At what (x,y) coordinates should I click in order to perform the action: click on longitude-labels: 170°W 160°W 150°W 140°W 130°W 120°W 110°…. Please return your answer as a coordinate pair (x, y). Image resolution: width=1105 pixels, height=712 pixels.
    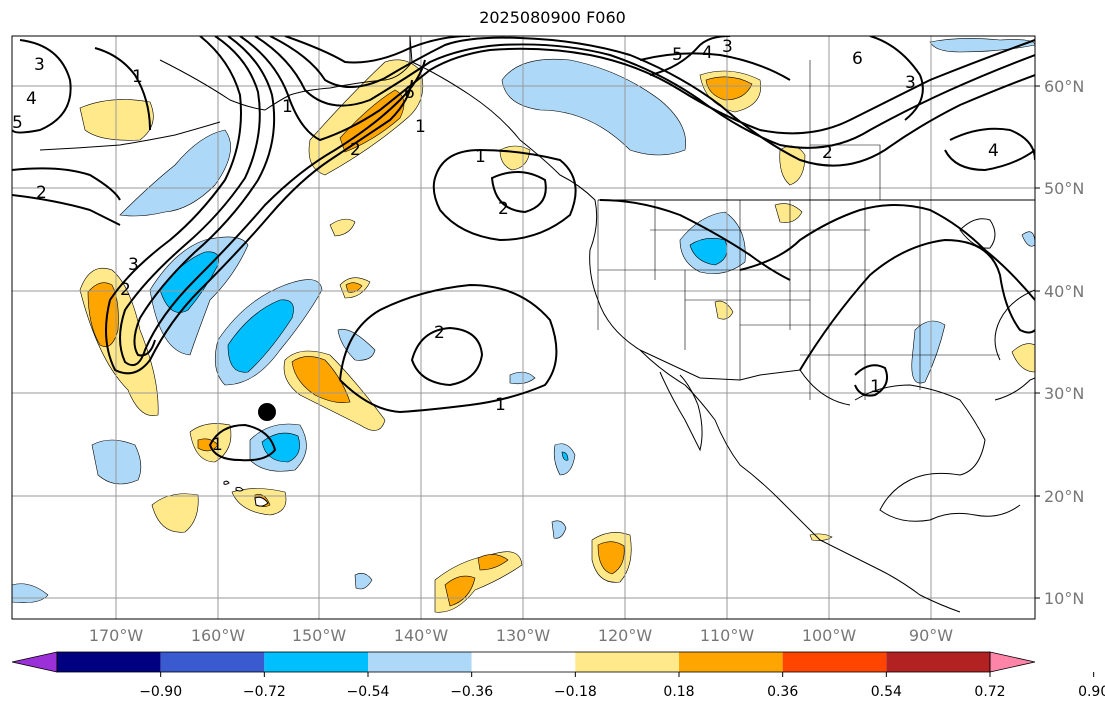
    Looking at the image, I should click on (521, 635).